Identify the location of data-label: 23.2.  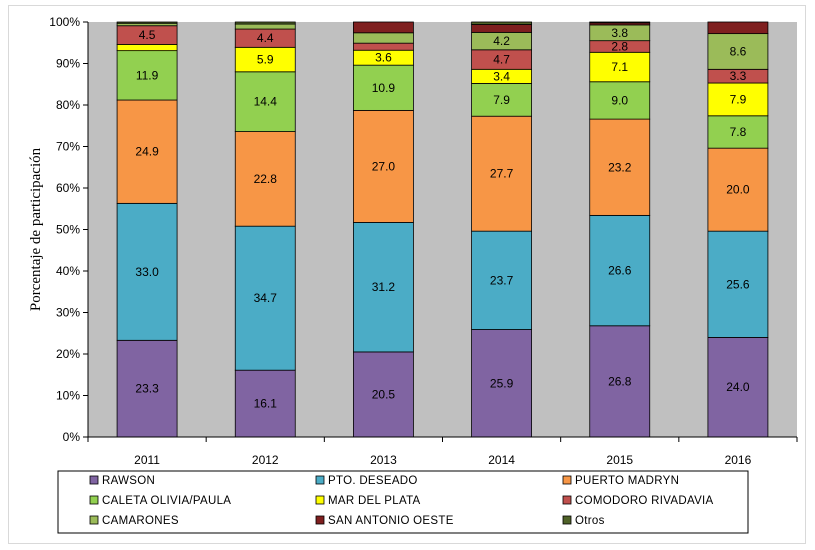
(620, 167).